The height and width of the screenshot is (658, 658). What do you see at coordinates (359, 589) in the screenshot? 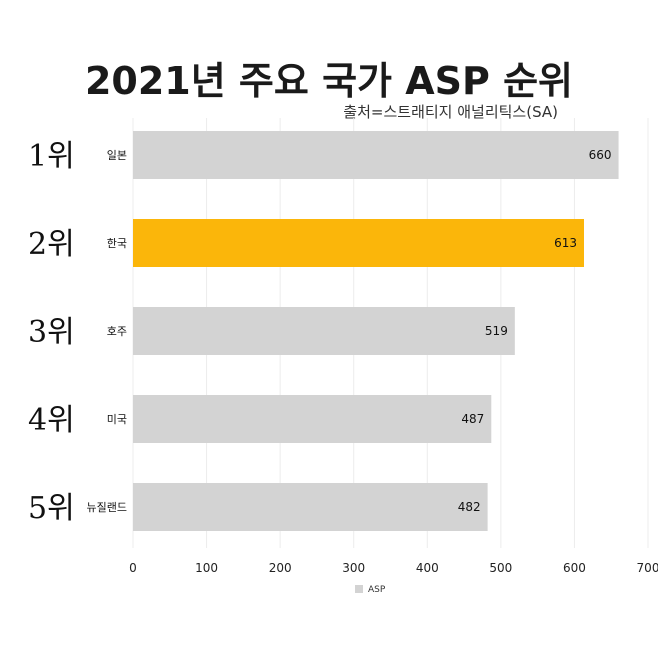
I see `legend-swatch` at bounding box center [359, 589].